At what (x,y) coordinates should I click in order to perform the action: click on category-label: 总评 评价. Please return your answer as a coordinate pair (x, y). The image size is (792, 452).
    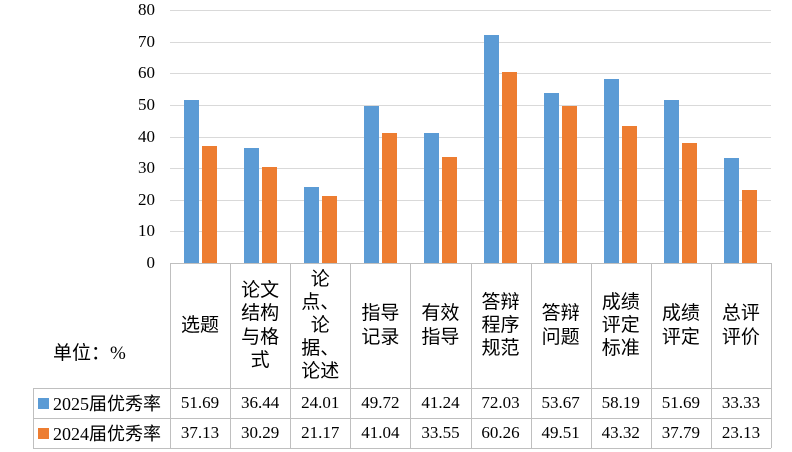
    Looking at the image, I should click on (740, 325).